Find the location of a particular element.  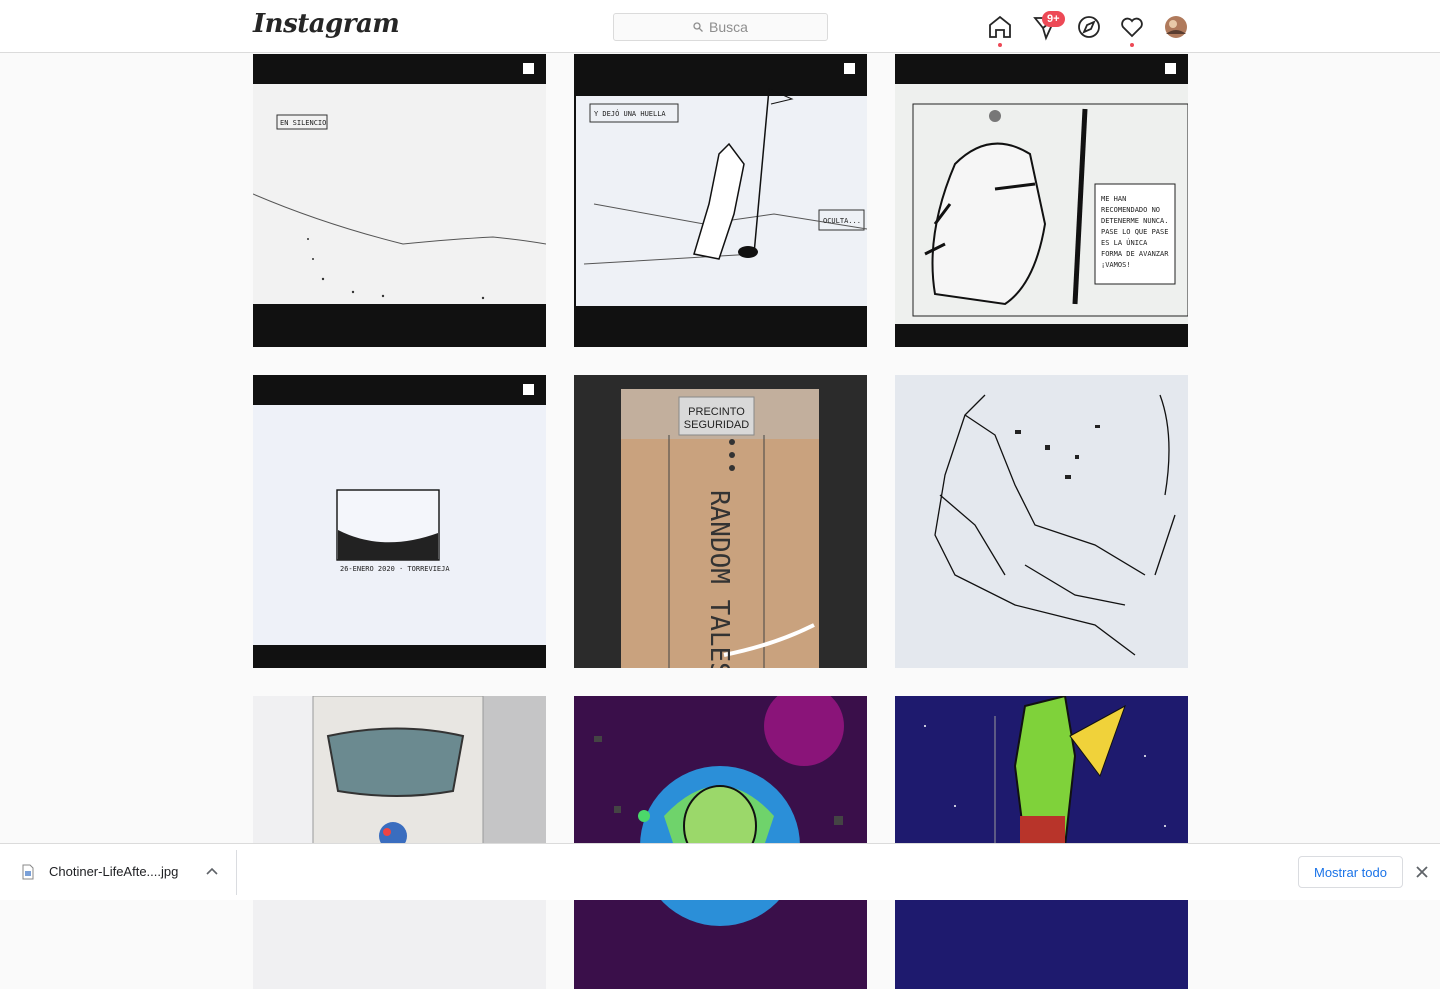

download-file-name: Chotiner-LifeAfte....jpg is located at coordinates (114, 871).